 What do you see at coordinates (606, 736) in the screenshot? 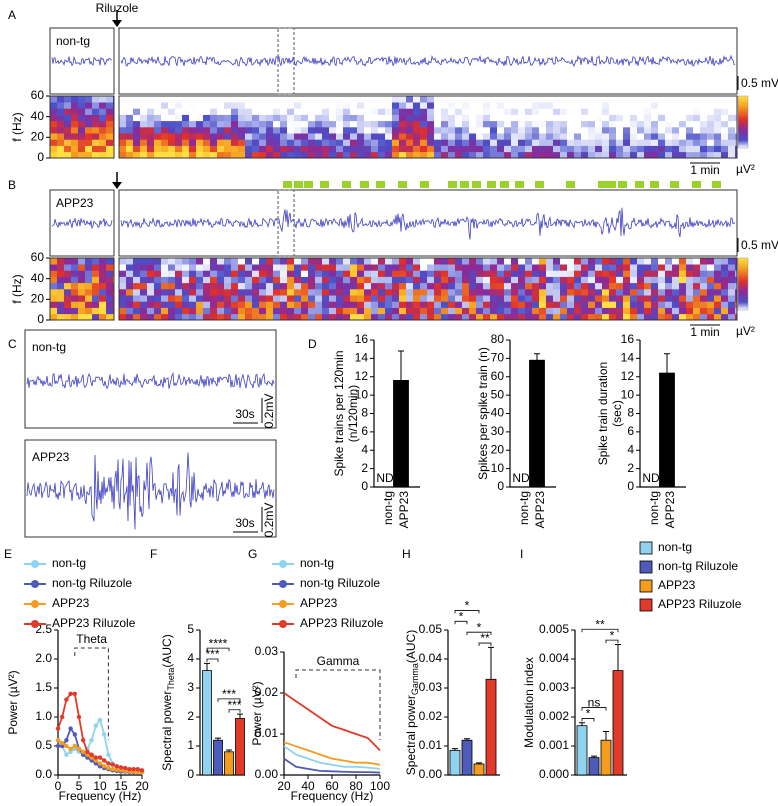
I see `error-bar` at bounding box center [606, 736].